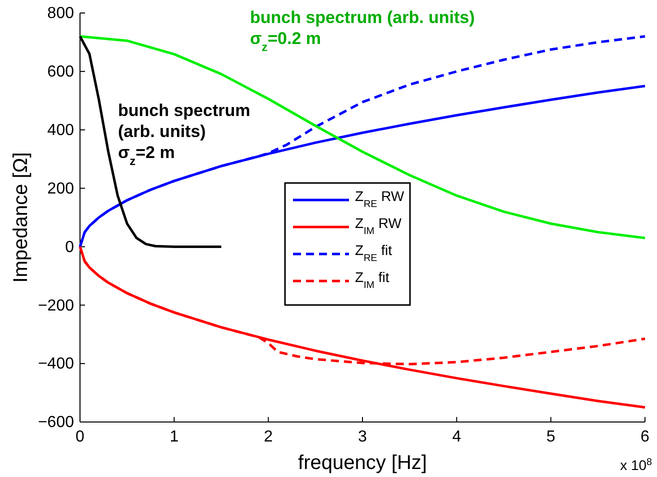 The height and width of the screenshot is (477, 657). What do you see at coordinates (636, 464) in the screenshot?
I see `text: x 10$^{8}$` at bounding box center [636, 464].